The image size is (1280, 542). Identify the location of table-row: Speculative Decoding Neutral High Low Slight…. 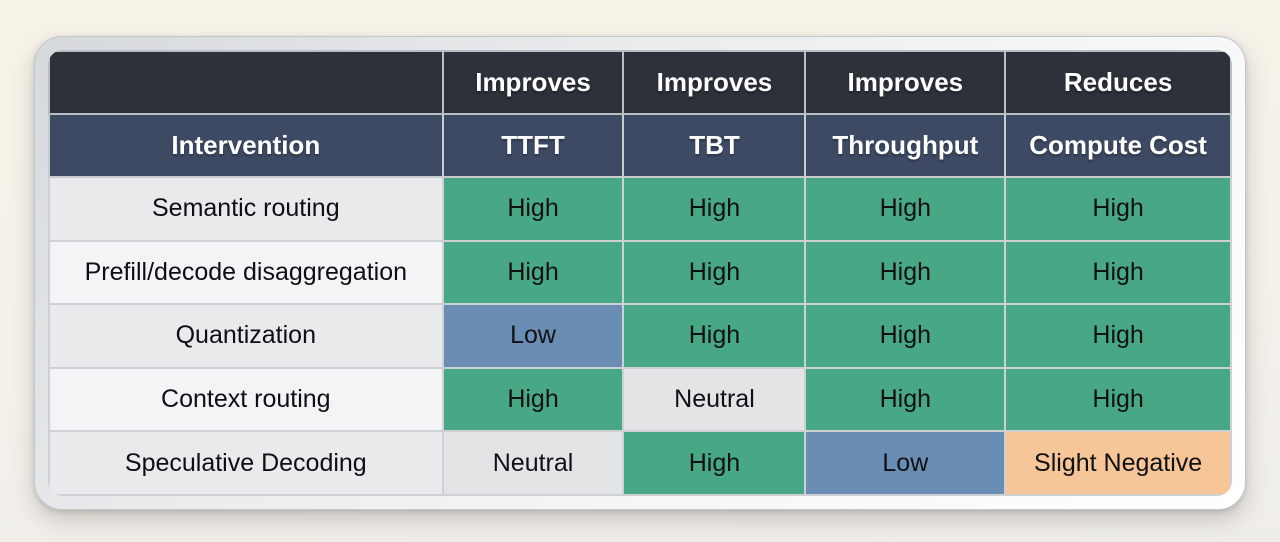
(640, 463).